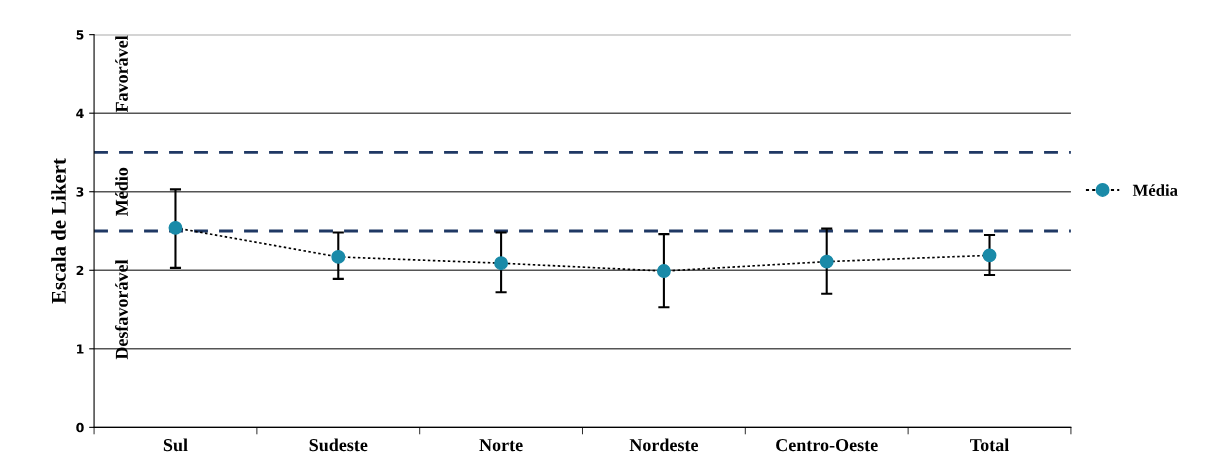  What do you see at coordinates (80, 349) in the screenshot?
I see `y-tick-label: 1` at bounding box center [80, 349].